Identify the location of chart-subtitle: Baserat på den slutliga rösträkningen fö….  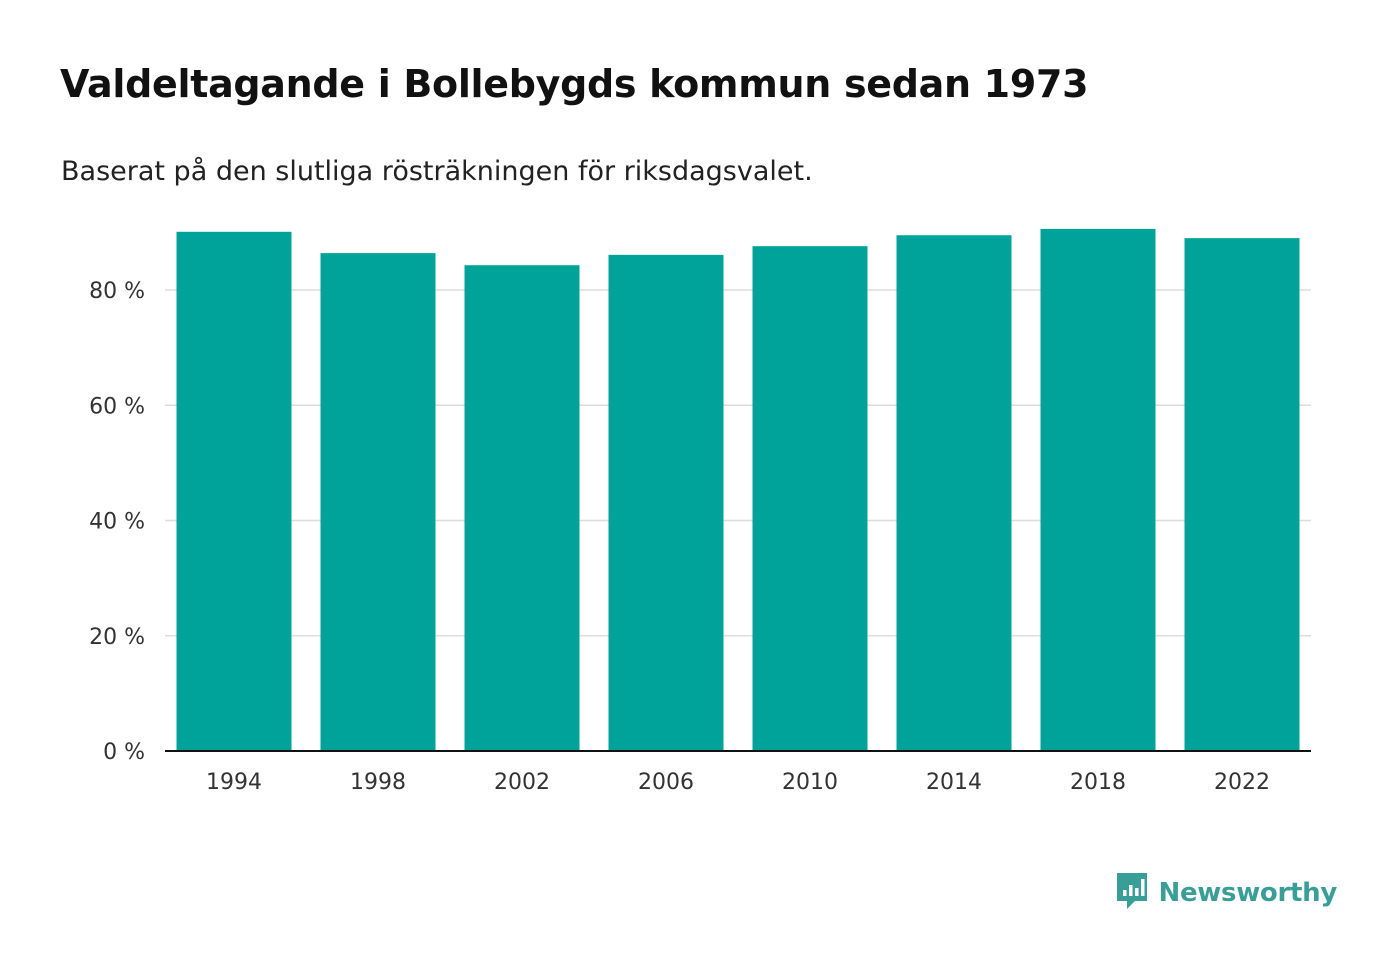
(437, 171).